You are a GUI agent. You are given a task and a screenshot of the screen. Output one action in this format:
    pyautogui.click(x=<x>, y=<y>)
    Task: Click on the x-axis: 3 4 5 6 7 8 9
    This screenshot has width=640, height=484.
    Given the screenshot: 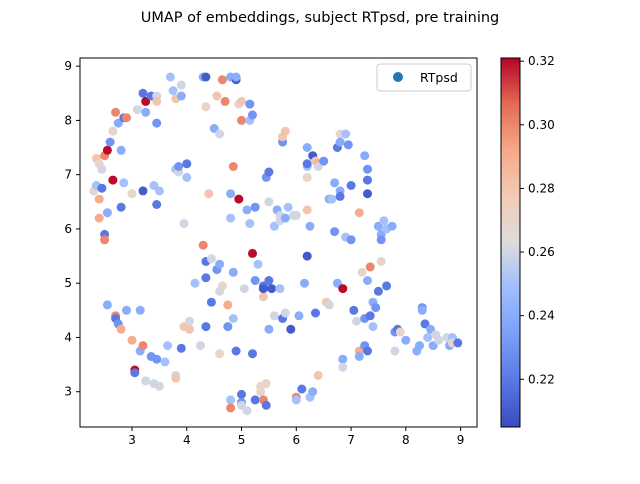 What is the action you would take?
    pyautogui.click(x=296, y=437)
    